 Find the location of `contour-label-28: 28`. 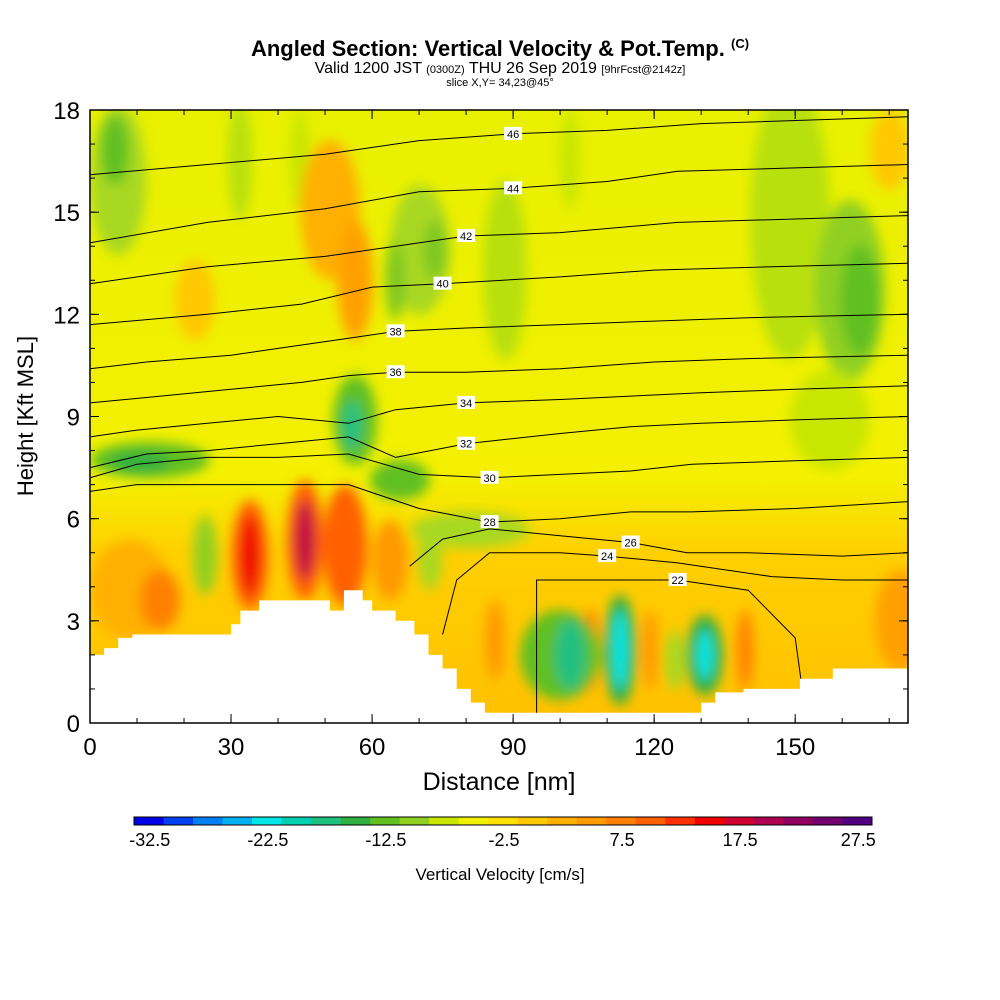

contour-label-28: 28 is located at coordinates (489, 522).